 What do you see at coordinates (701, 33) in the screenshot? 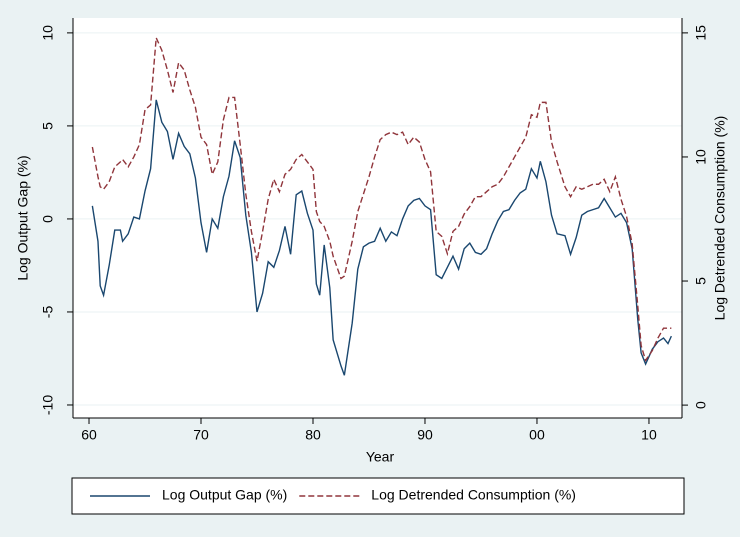
I see `y2-tick-label: 15` at bounding box center [701, 33].